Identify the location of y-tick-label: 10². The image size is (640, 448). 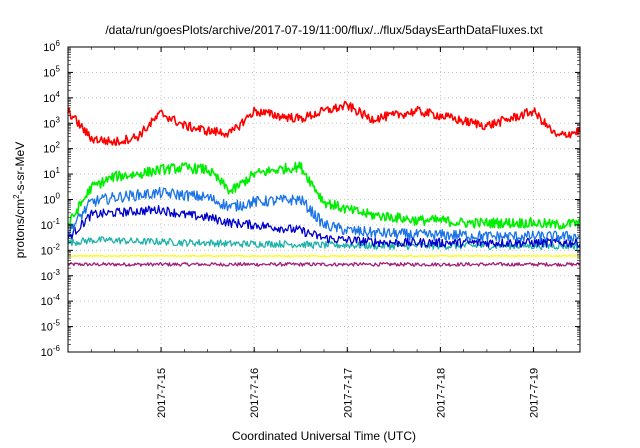
(51, 148).